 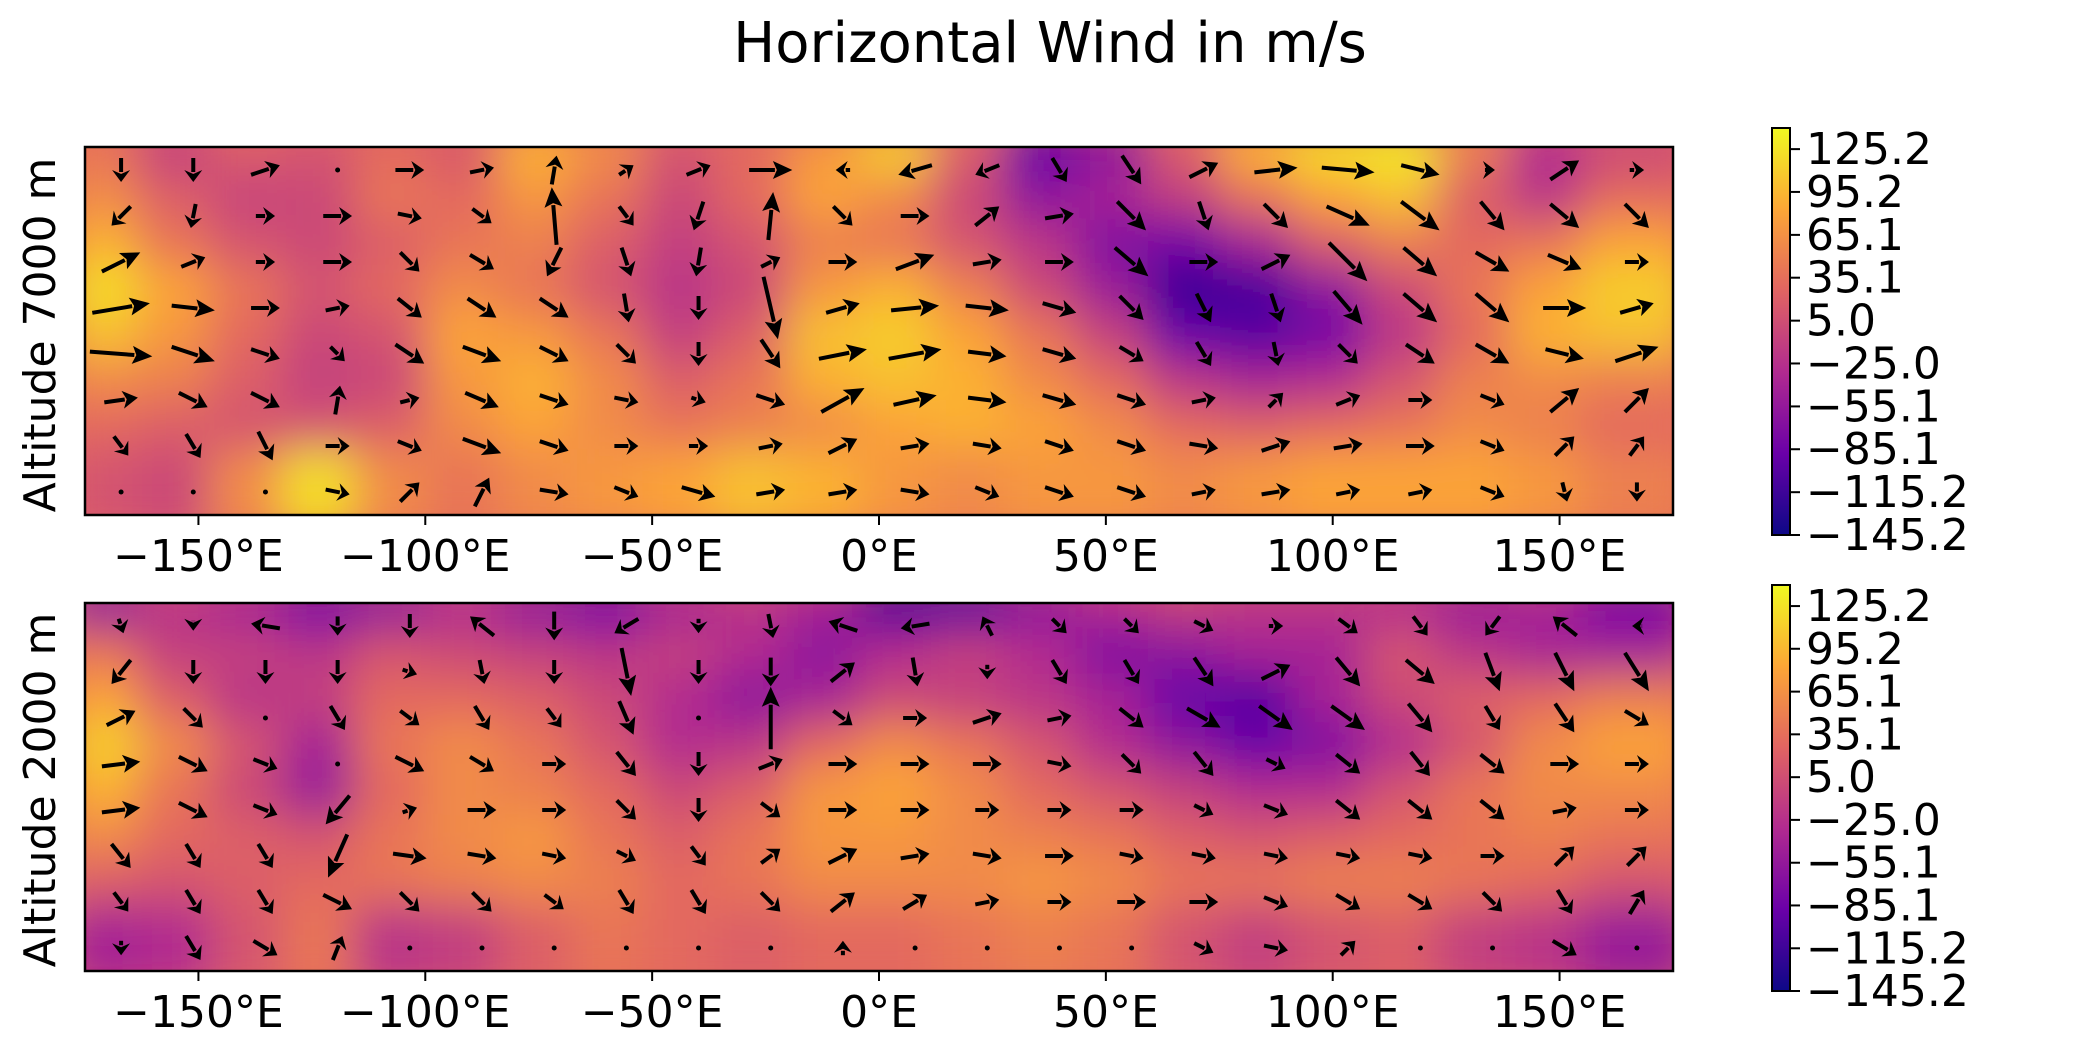 I want to click on colorbar-tick-label: −55.1, so click(x=1873, y=863).